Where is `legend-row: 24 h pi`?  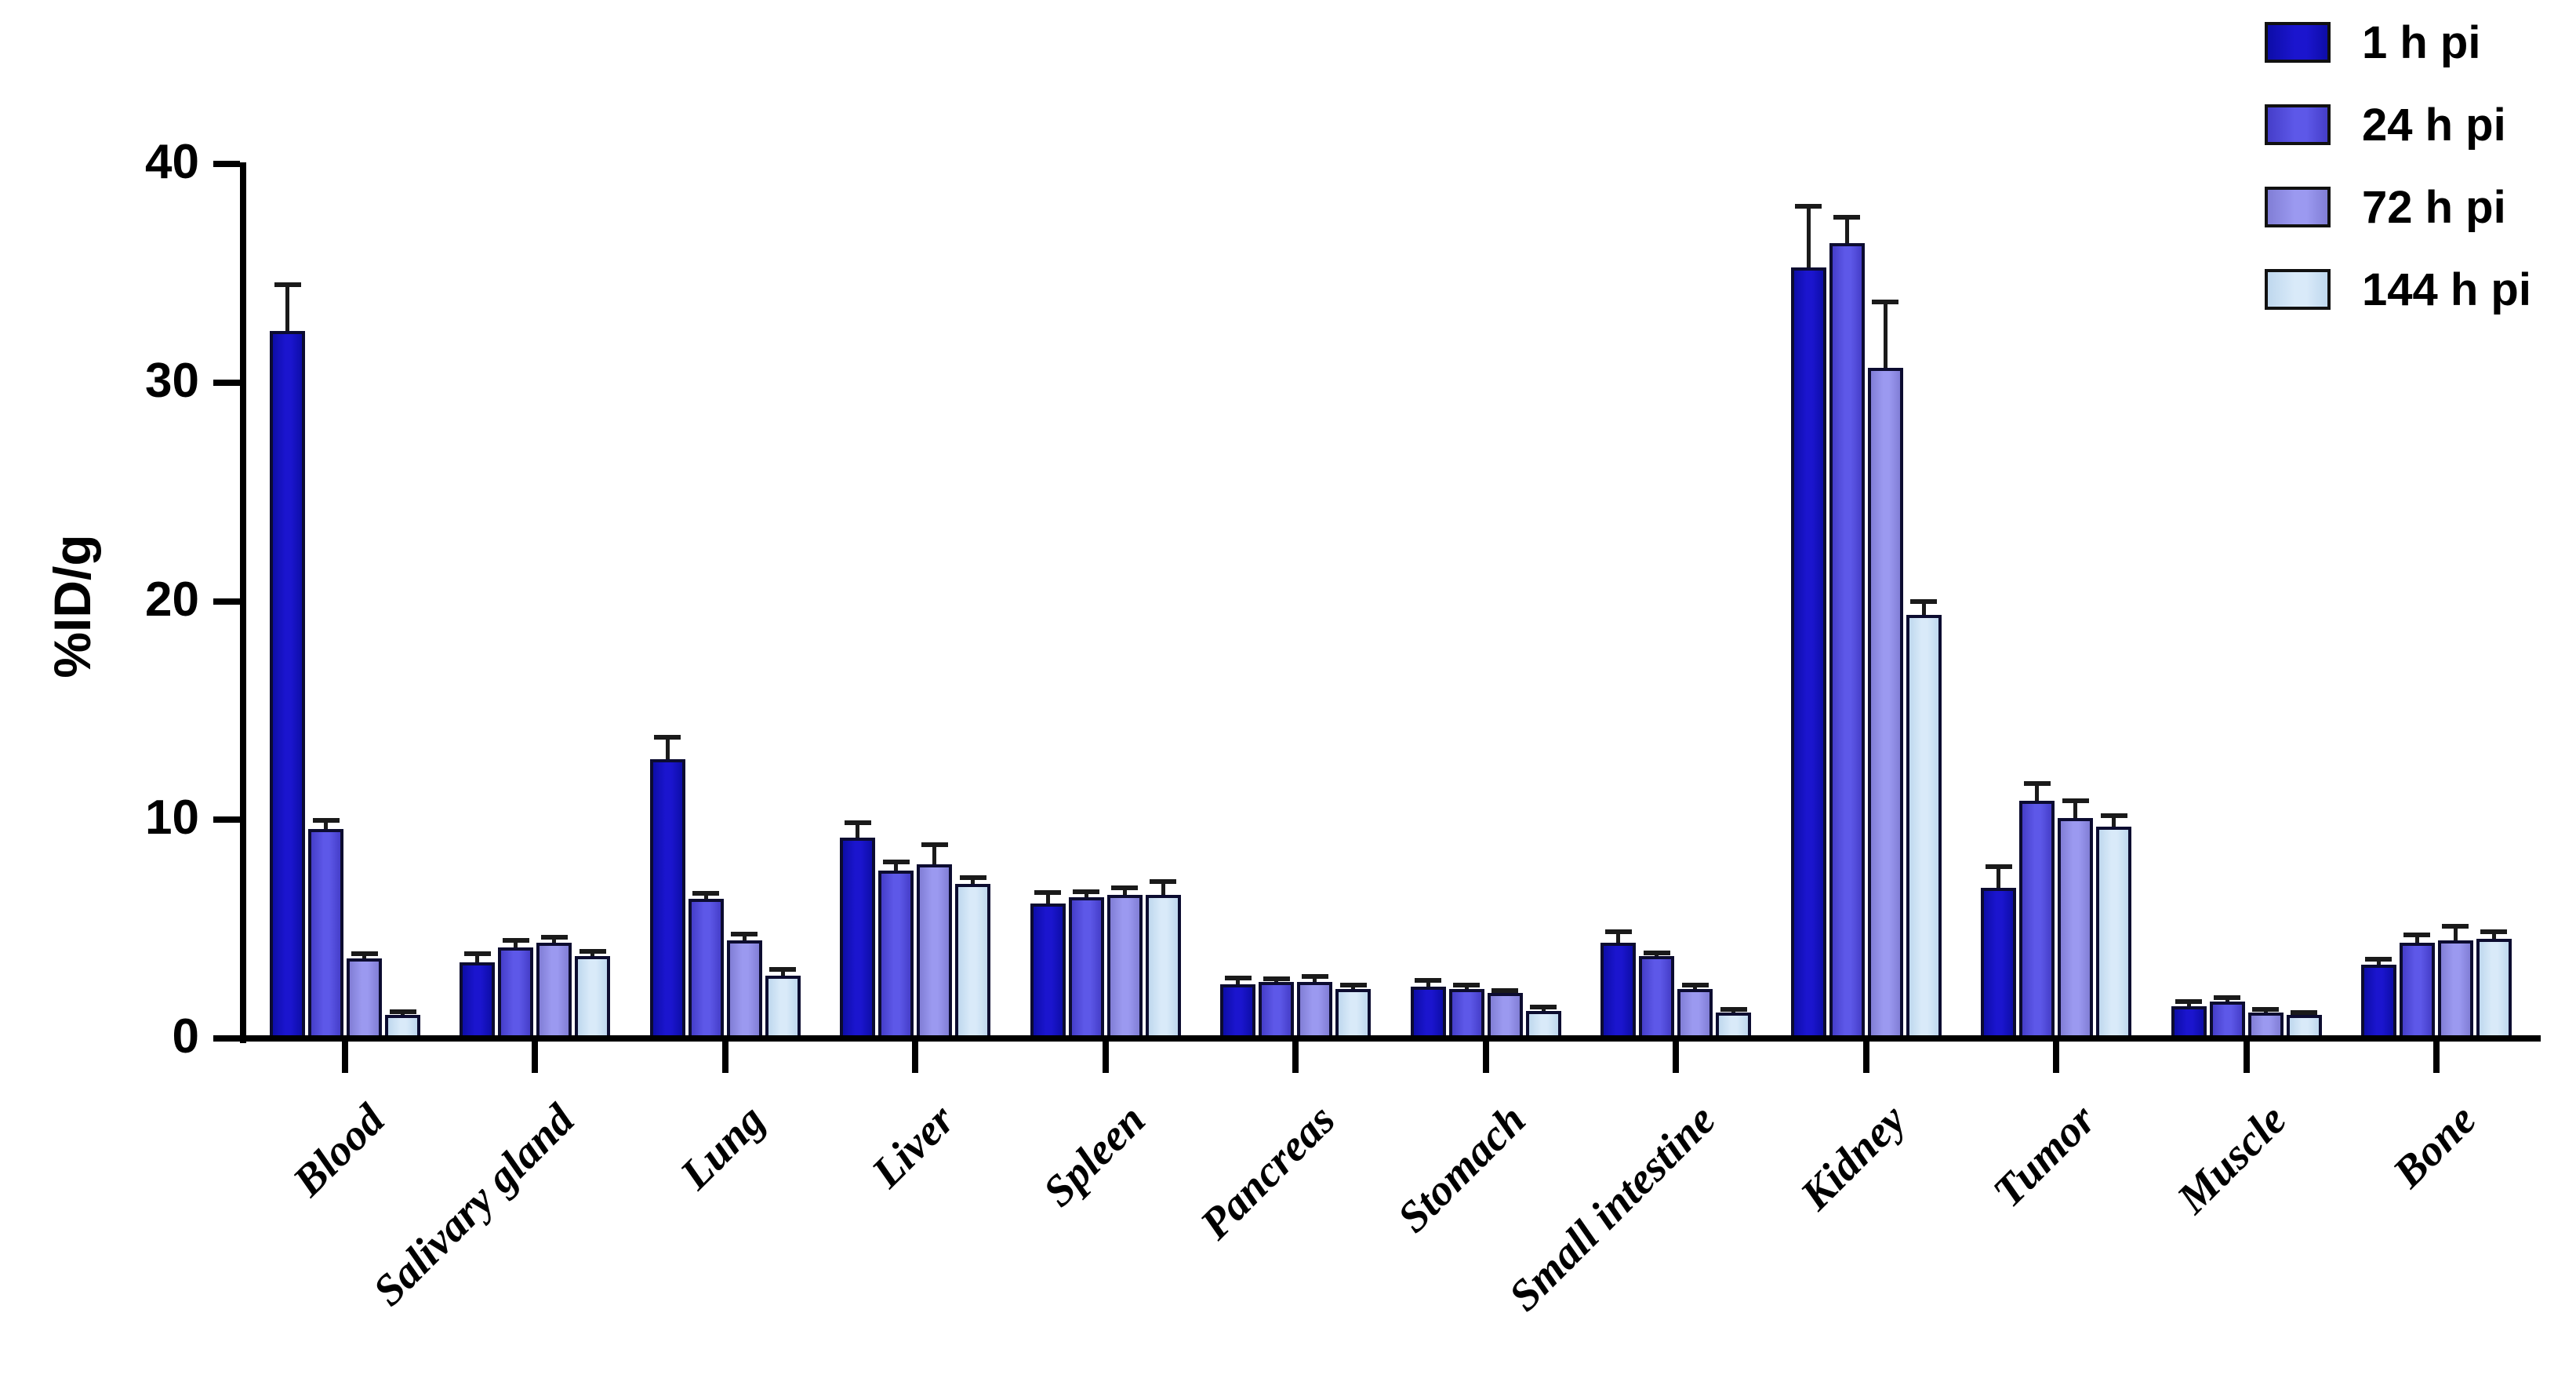
legend-row: 24 h pi is located at coordinates (2398, 125).